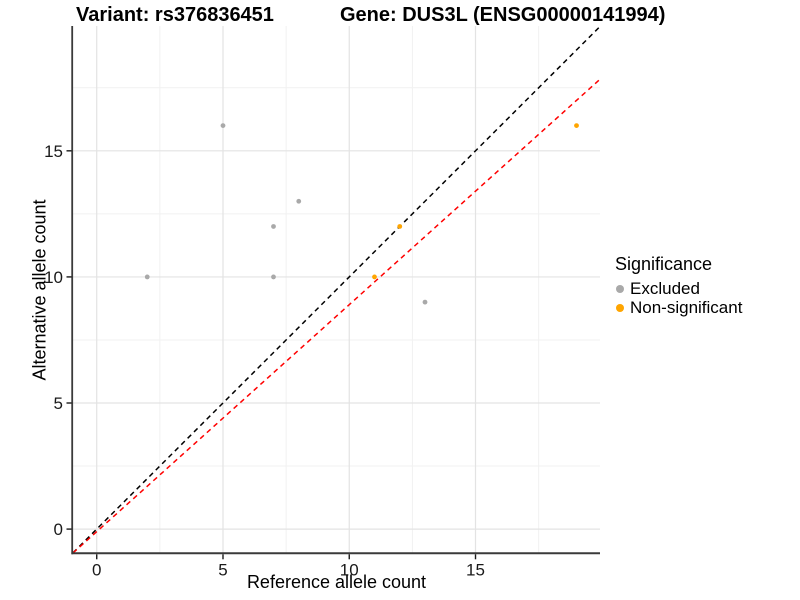 This screenshot has width=800, height=600. I want to click on legend-item-label: Non-significant, so click(686, 307).